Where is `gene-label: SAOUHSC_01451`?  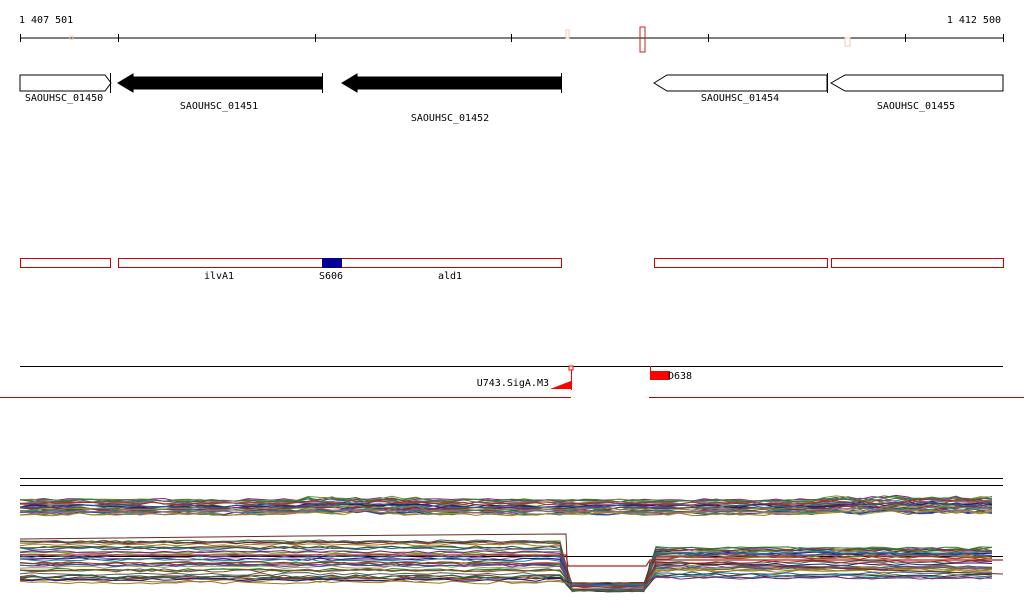 gene-label: SAOUHSC_01451 is located at coordinates (219, 106).